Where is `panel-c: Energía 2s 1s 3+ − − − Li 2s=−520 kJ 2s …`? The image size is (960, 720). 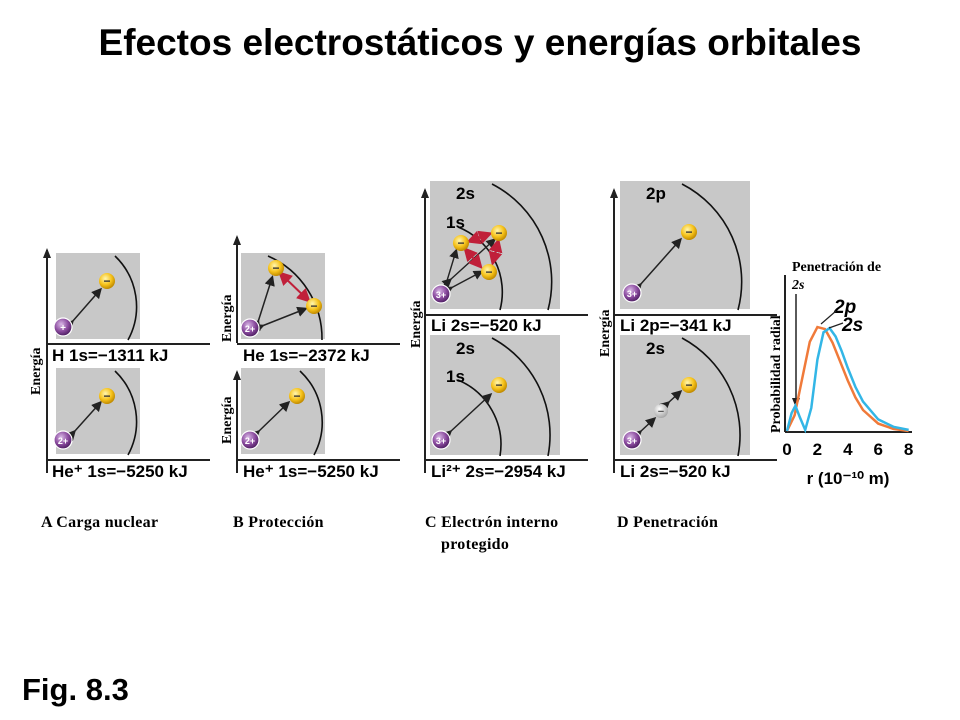
panel-c: Energía 2s 1s 3+ − − − Li 2s=−520 kJ 2s … is located at coordinates (498, 331).